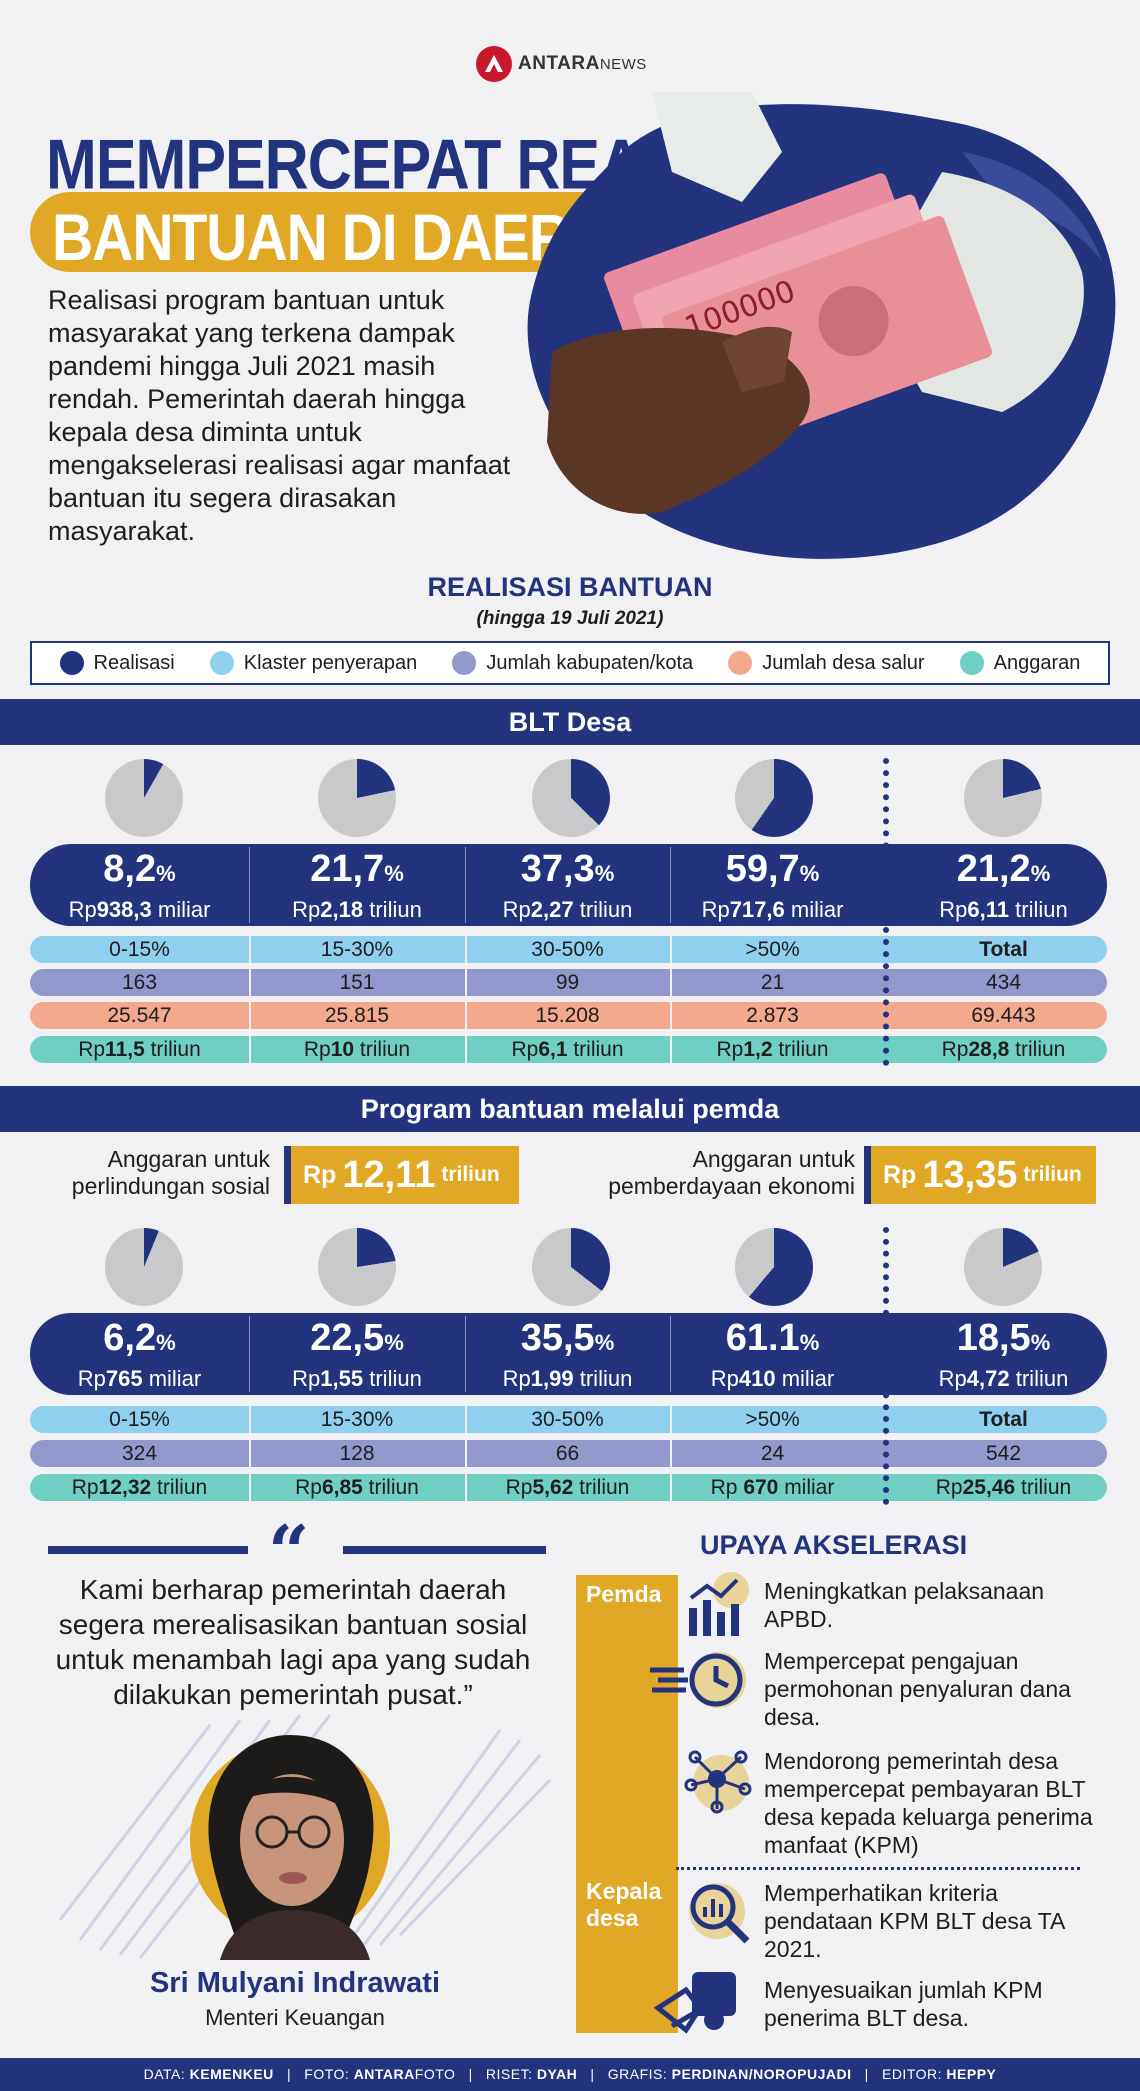 The image size is (1140, 2091). What do you see at coordinates (1003, 1354) in the screenshot?
I see `pemda-cell-total: 18,5% Rp4,72 triliun` at bounding box center [1003, 1354].